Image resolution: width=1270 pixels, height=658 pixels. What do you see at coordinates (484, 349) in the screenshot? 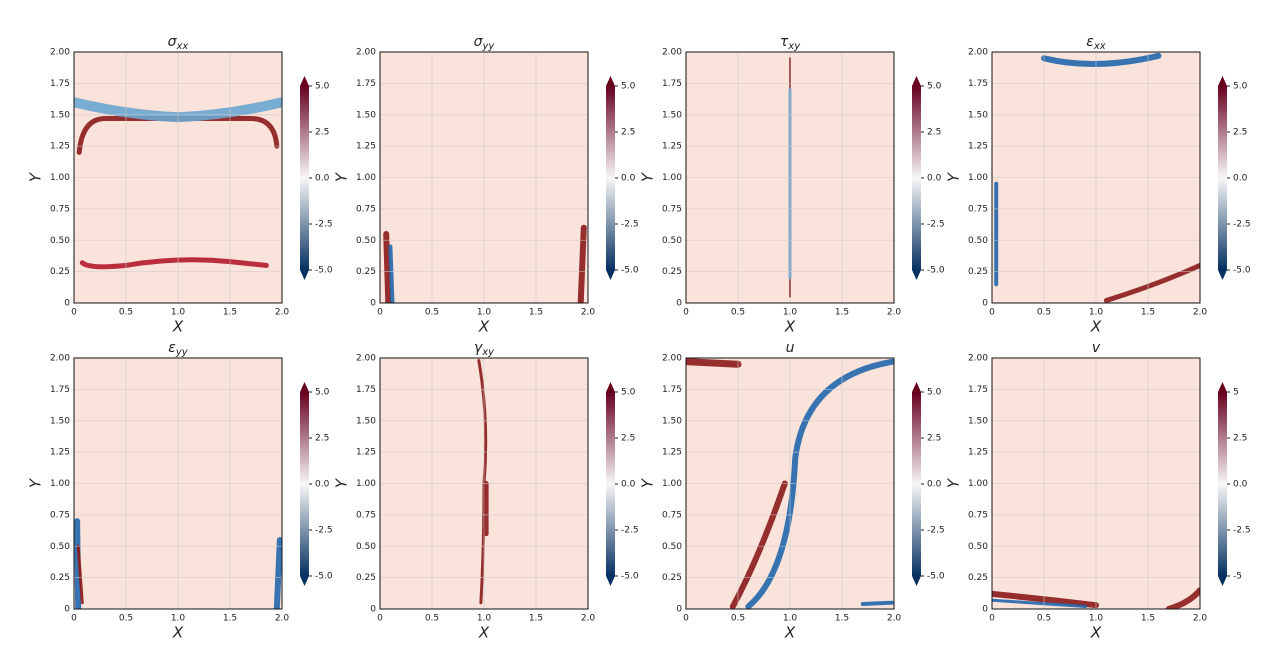
I see `panel-title: γxy` at bounding box center [484, 349].